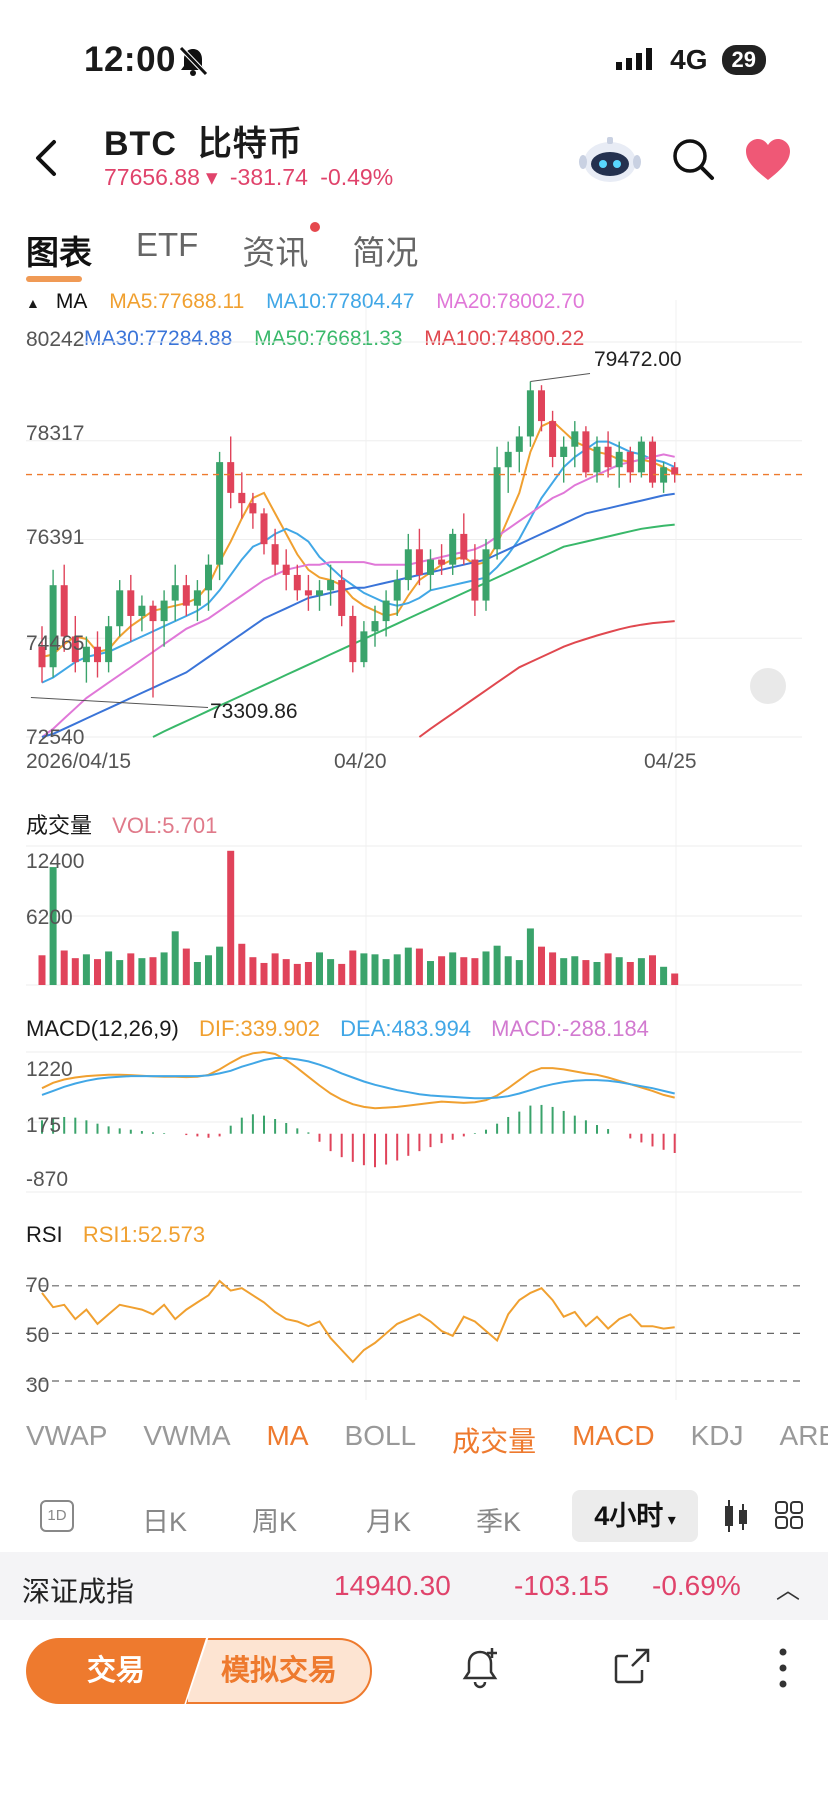 The height and width of the screenshot is (1796, 828). I want to click on indicator-tabs: VWAP VWMA MA BOLL 成交量 MACD KDJ ARBR, so click(427, 1440).